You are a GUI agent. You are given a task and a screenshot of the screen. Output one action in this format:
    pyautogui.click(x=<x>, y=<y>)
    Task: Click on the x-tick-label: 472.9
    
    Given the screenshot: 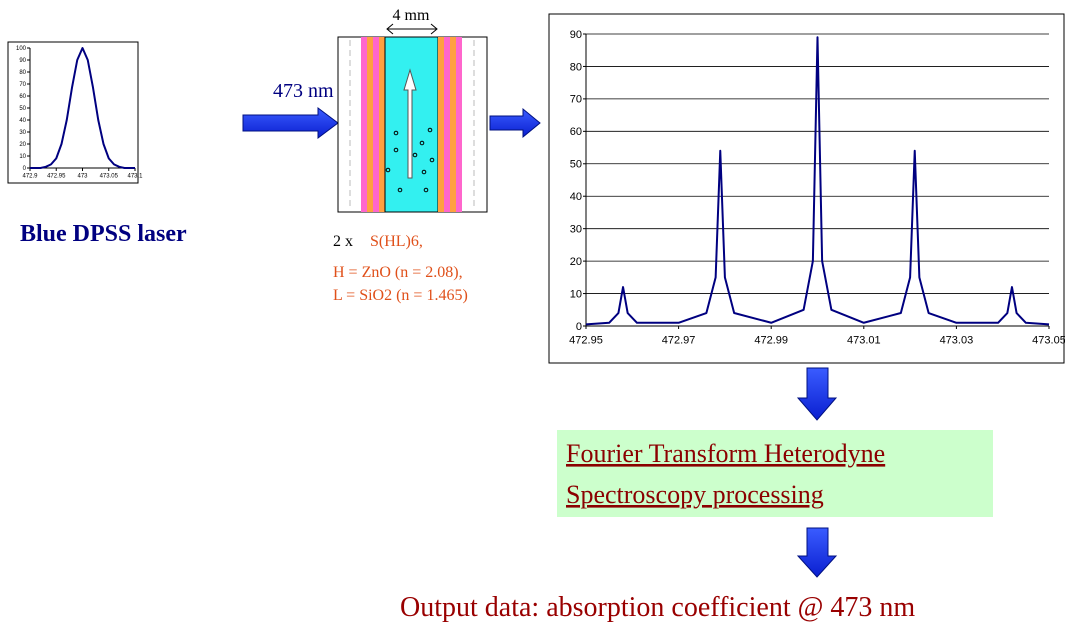 What is the action you would take?
    pyautogui.click(x=30, y=177)
    